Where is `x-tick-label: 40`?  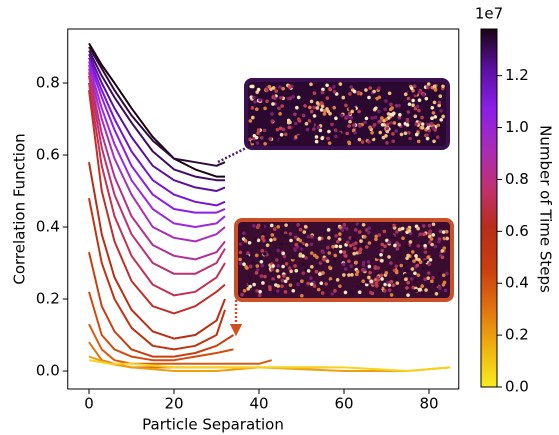
x-tick-label: 40 is located at coordinates (258, 404).